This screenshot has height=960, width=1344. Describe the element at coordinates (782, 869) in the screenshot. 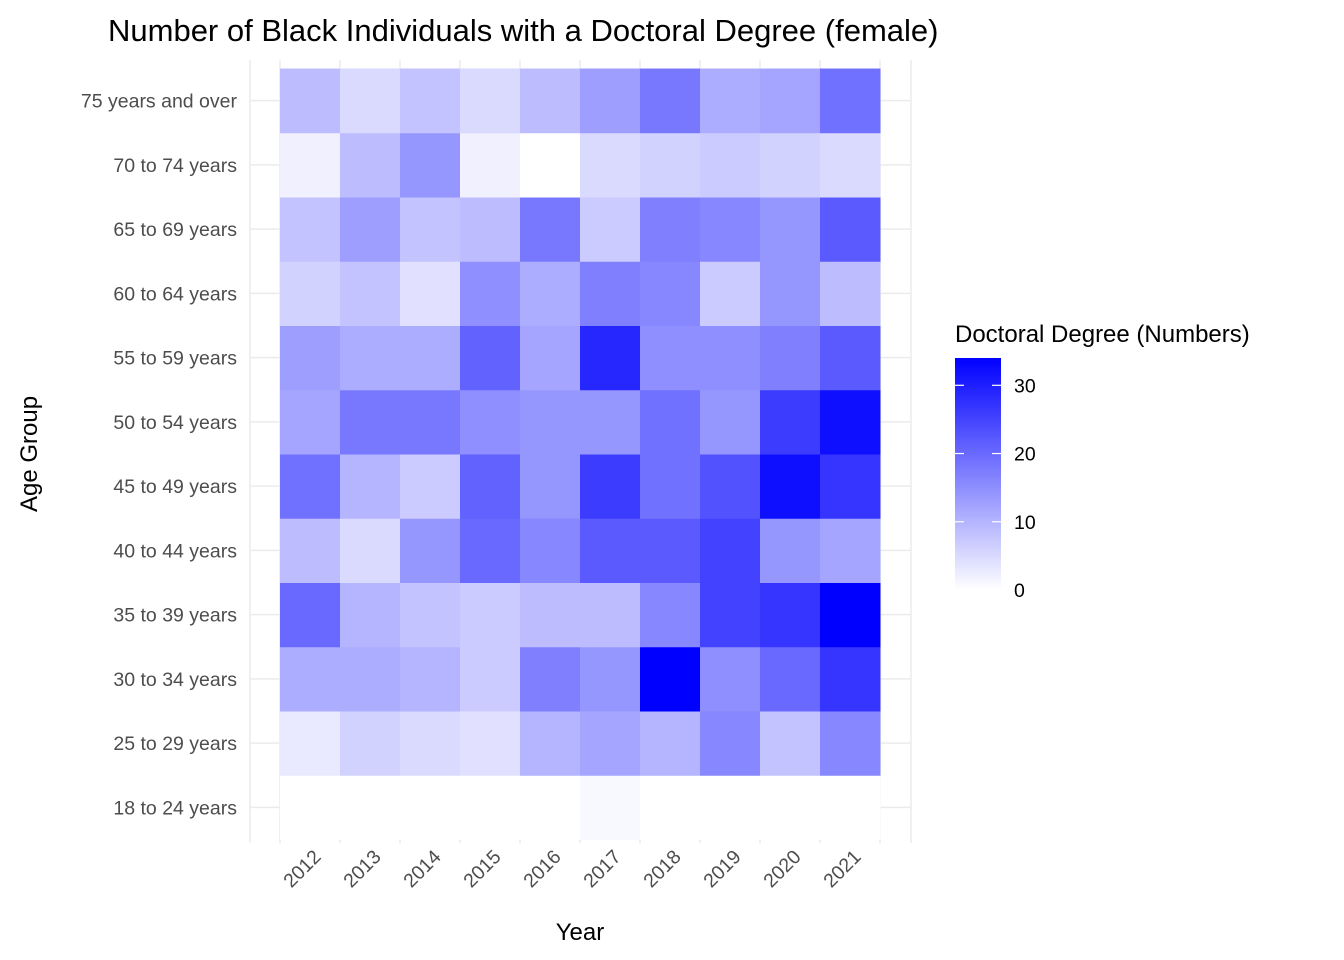

I see `x-tick-label: 2020` at that location.